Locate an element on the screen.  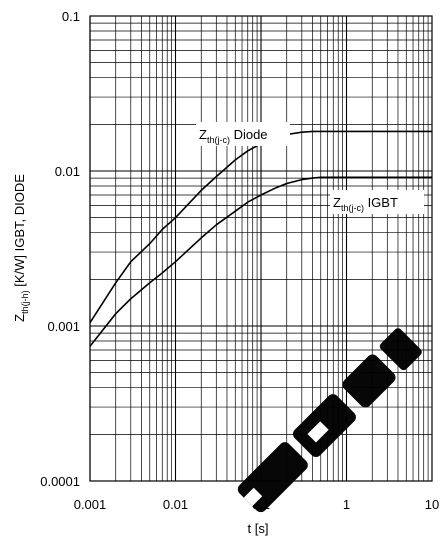
label-igbt-text: Zth(j-c) IGBT is located at coordinates (365, 204).